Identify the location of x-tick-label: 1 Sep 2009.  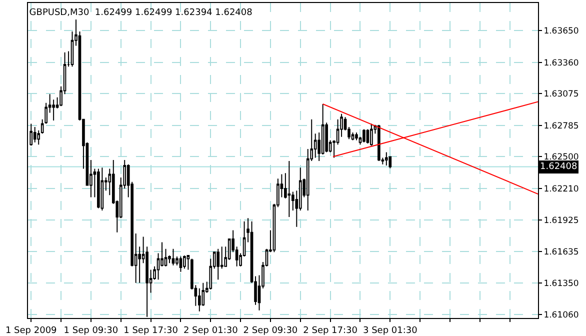
(31, 331).